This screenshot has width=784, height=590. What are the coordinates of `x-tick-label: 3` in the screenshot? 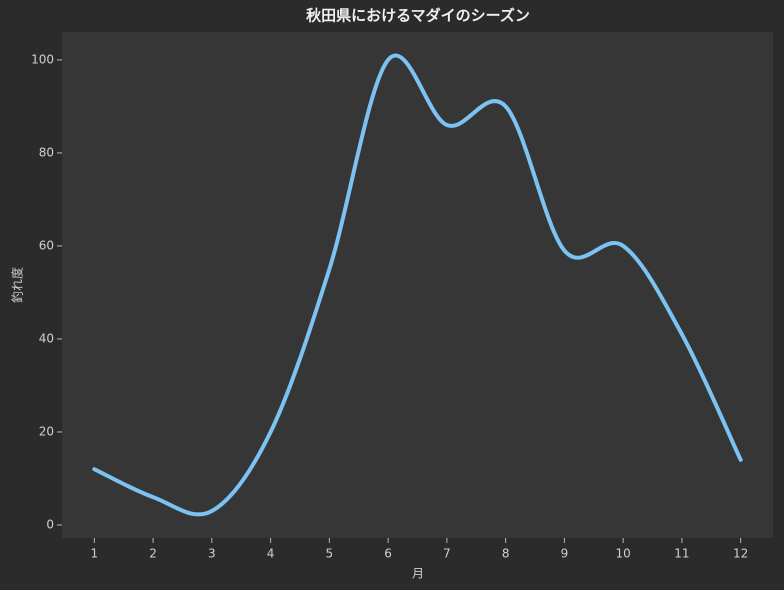 It's located at (212, 554).